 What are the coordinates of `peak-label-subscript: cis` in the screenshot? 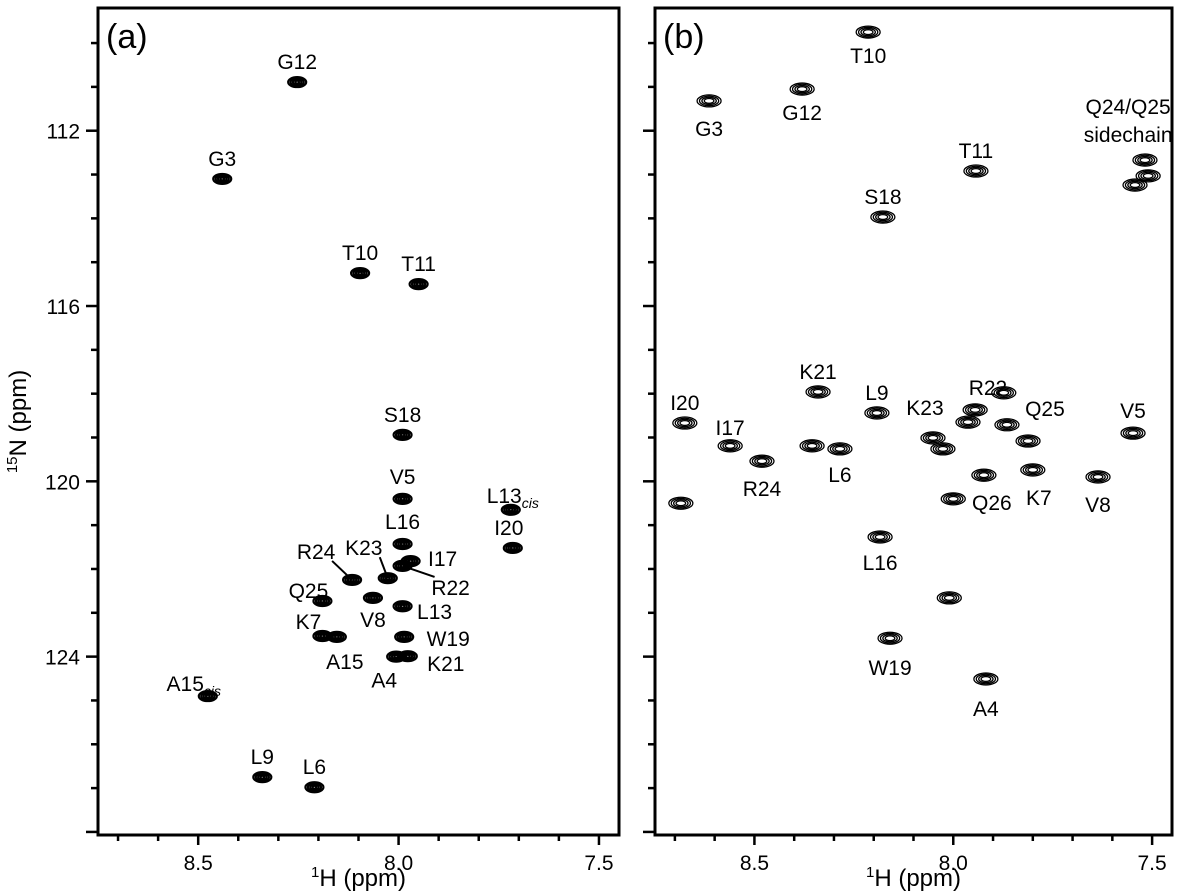 It's located at (212, 691).